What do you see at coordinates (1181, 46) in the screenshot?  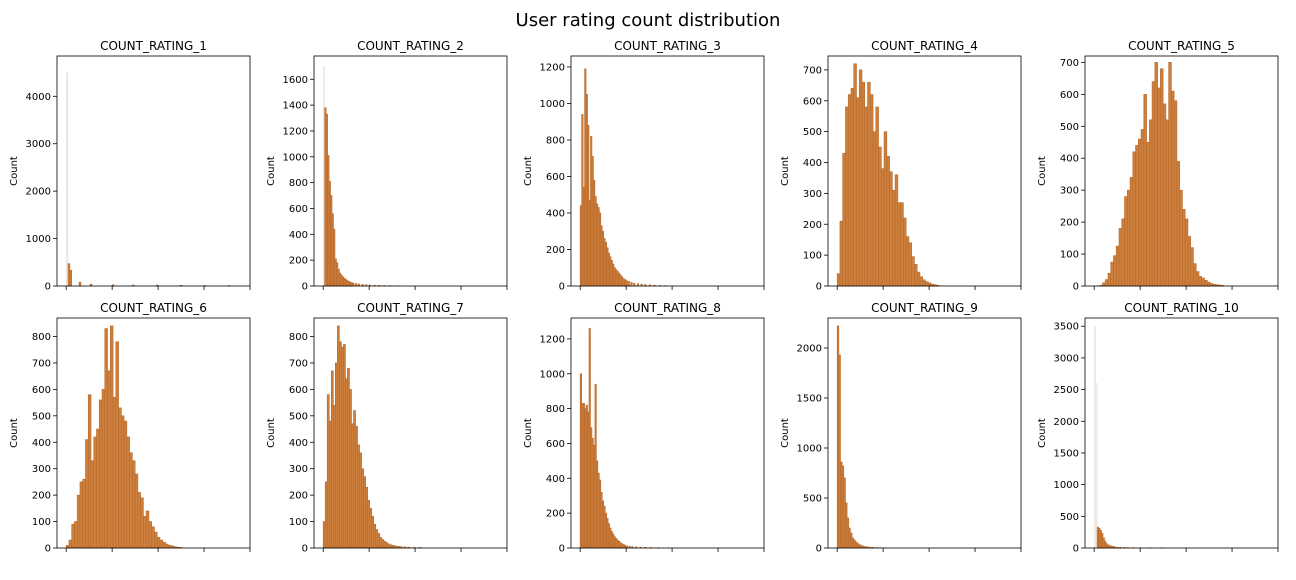 I see `subplot-title: COUNT_RATING_5` at bounding box center [1181, 46].